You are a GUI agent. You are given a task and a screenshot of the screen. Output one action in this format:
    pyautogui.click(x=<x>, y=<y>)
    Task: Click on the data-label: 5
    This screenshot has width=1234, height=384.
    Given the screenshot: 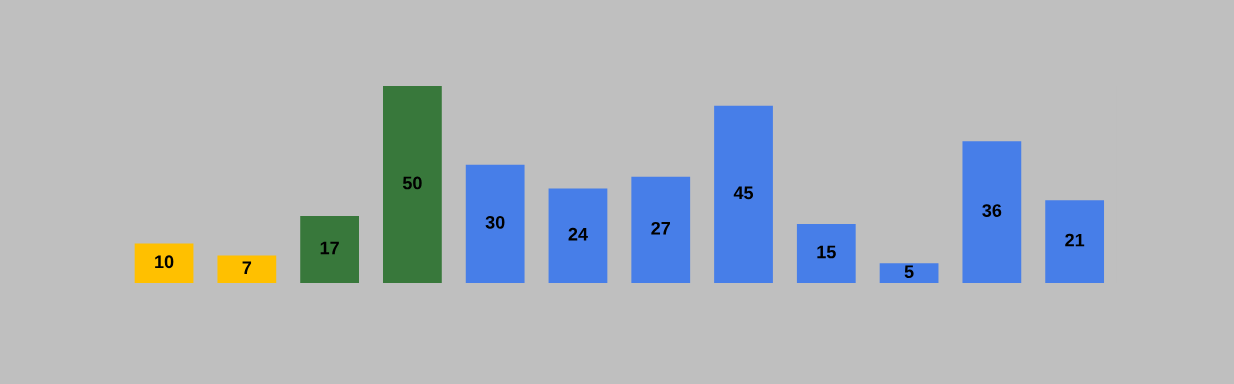 What is the action you would take?
    pyautogui.click(x=909, y=272)
    